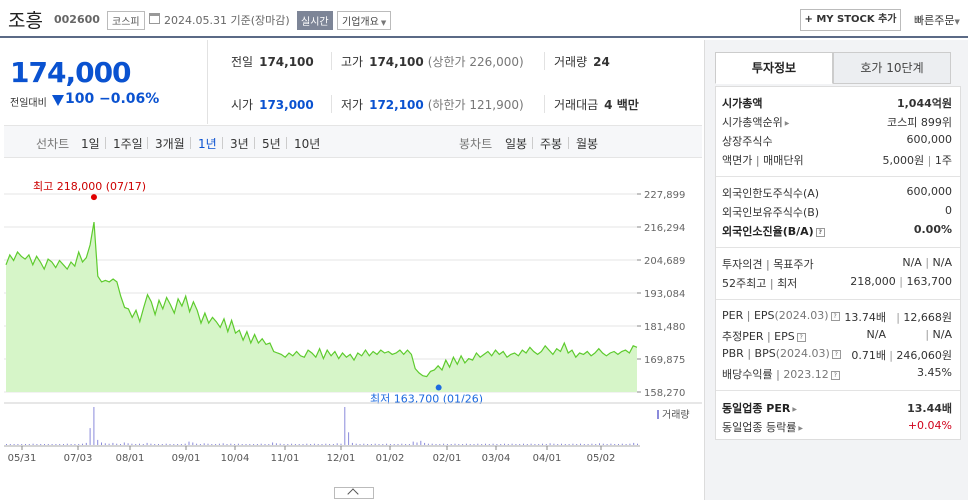 The width and height of the screenshot is (968, 500). What do you see at coordinates (937, 20) in the screenshot?
I see `quick-order-button: 빠른주문▼` at bounding box center [937, 20].